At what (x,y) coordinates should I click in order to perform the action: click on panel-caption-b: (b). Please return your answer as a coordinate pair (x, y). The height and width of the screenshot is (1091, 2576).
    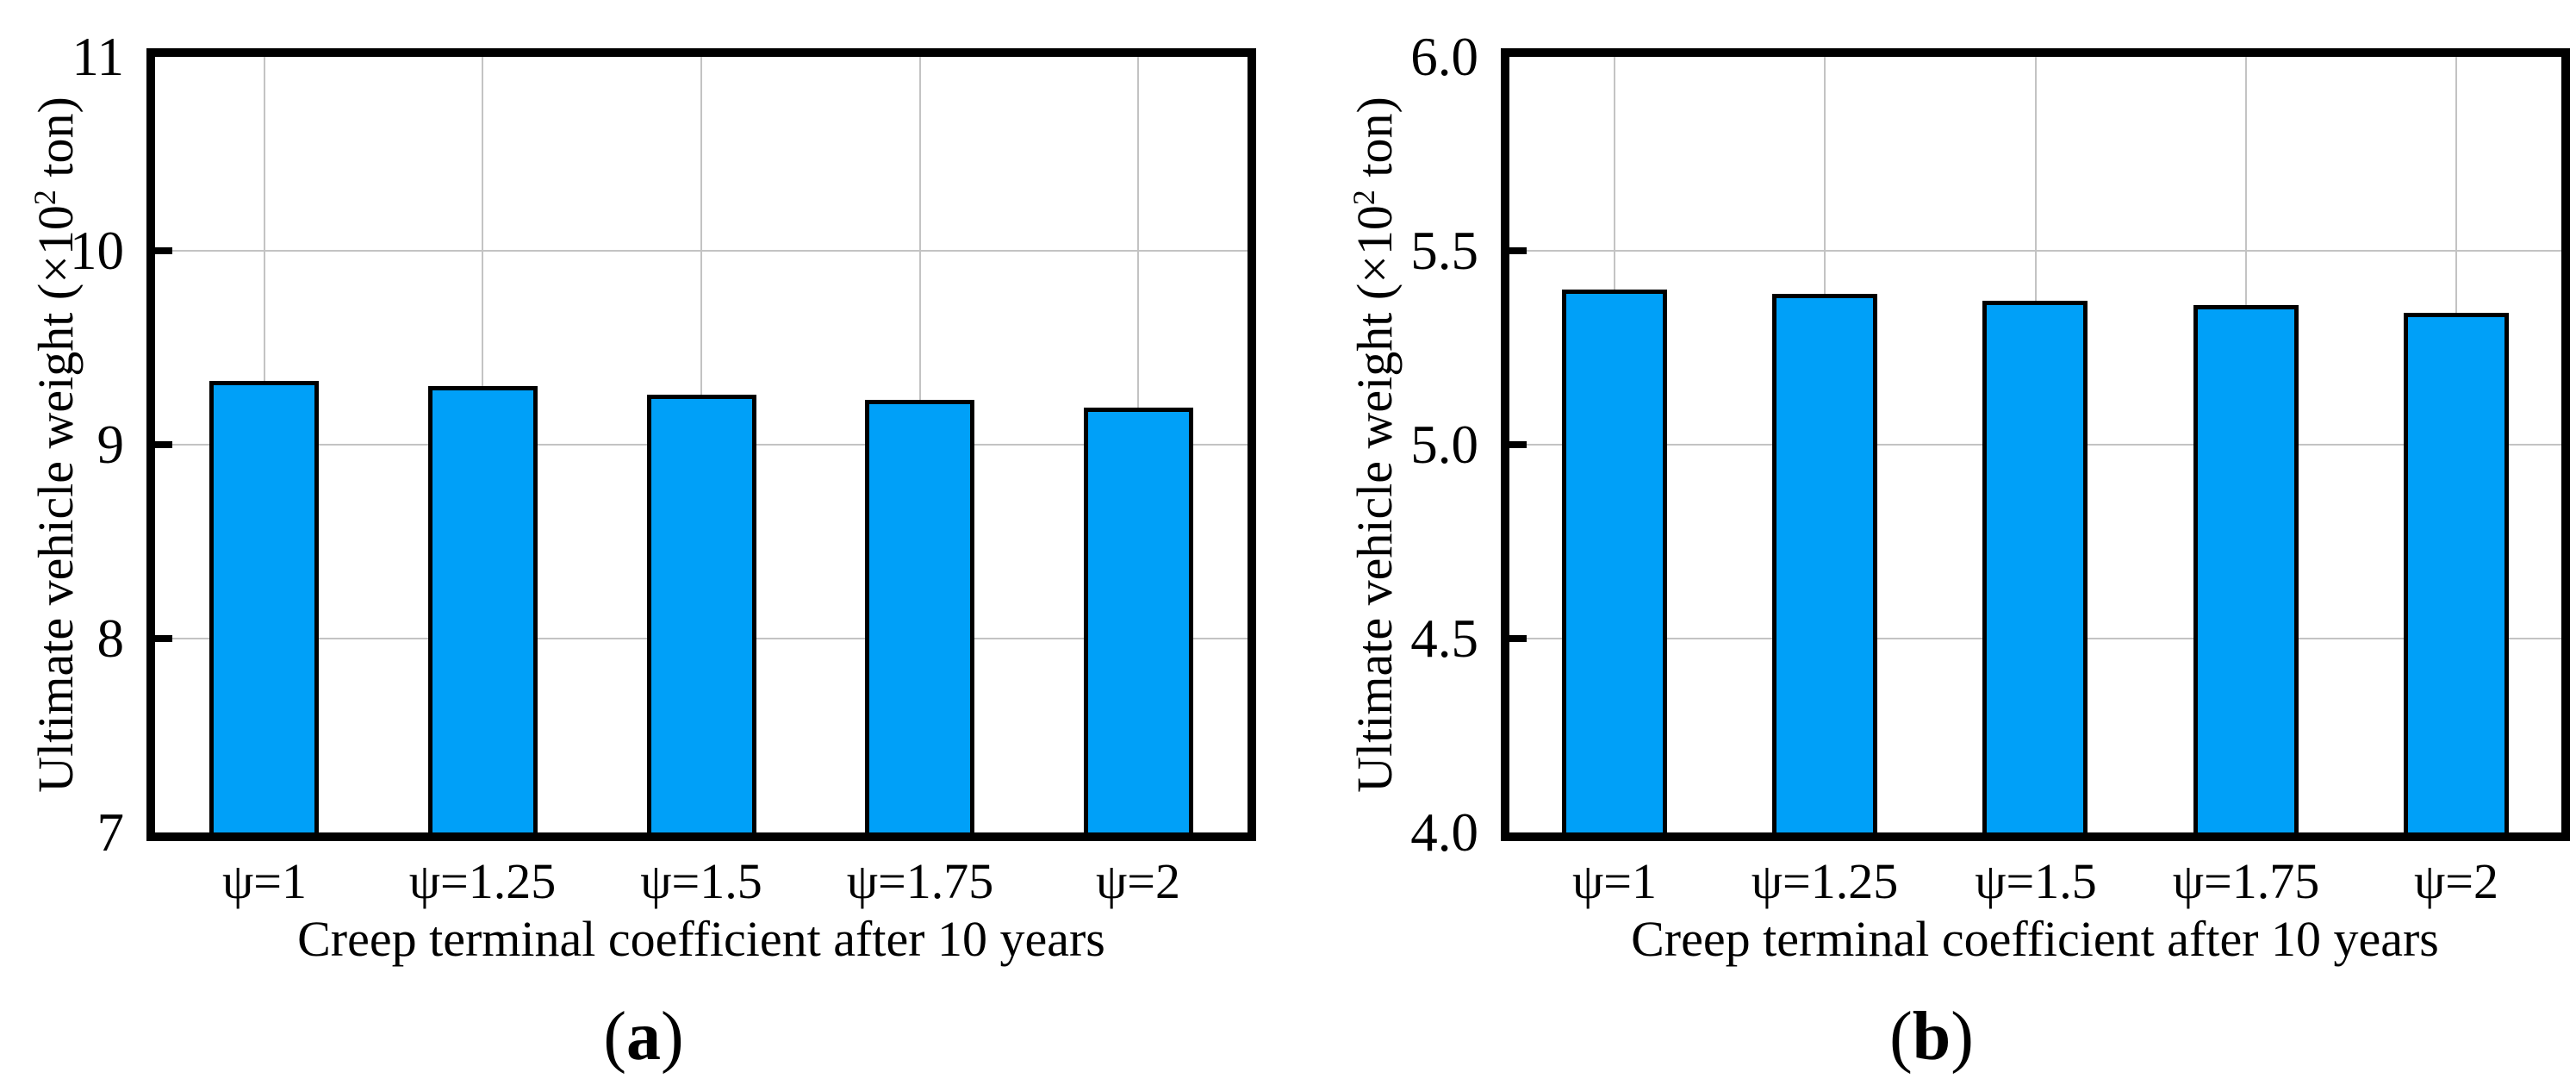
    Looking at the image, I should click on (1932, 1036).